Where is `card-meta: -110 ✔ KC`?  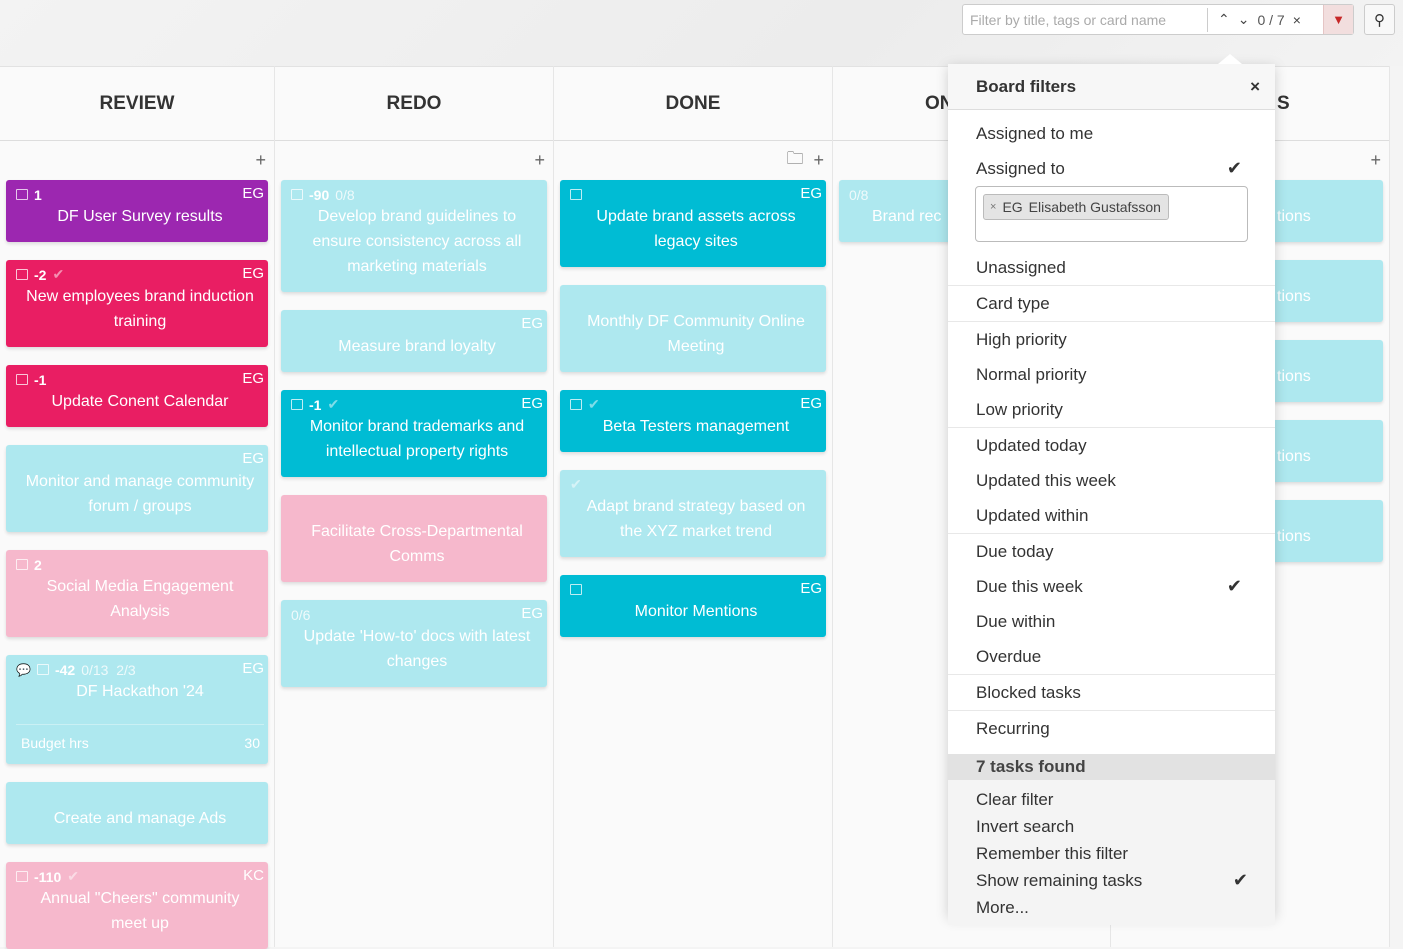 card-meta: -110 ✔ KC is located at coordinates (140, 876).